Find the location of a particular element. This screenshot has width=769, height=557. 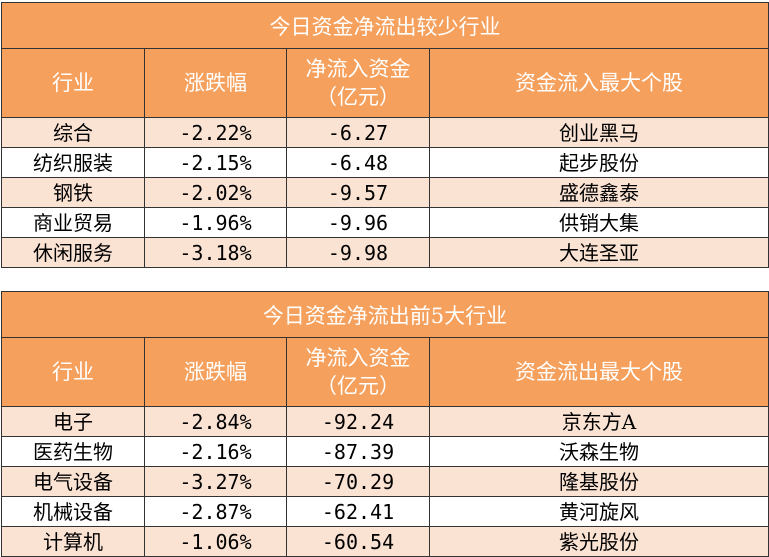

table-row: 计算机 -1.06% -60.54 紫光股份 is located at coordinates (385, 541).